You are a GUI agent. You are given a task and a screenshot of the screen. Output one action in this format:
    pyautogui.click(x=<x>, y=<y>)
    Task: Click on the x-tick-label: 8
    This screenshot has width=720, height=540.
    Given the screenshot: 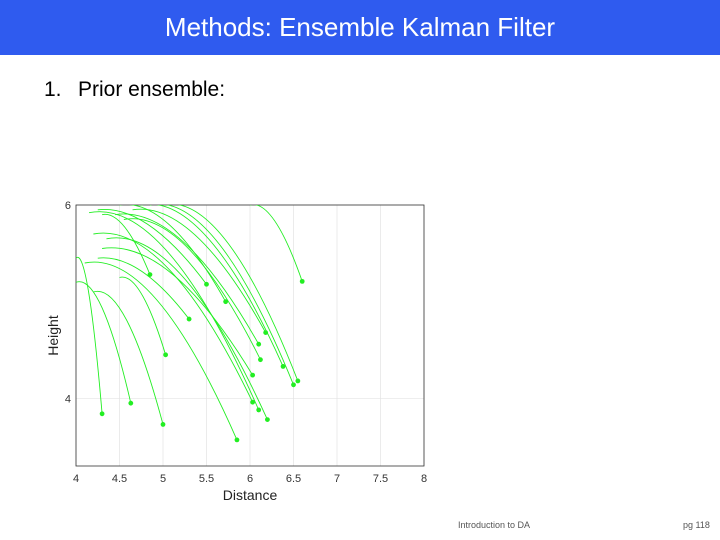 What is the action you would take?
    pyautogui.click(x=424, y=479)
    